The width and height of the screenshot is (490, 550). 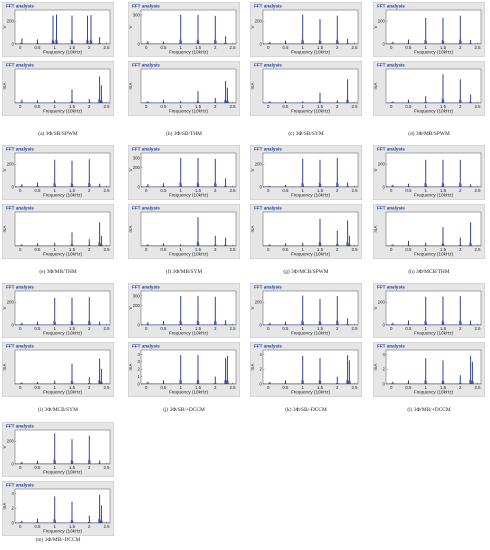 What do you see at coordinates (58, 540) in the screenshot?
I see `subfigure-caption: (m) 3Φ/MB/-DCCM` at bounding box center [58, 540].